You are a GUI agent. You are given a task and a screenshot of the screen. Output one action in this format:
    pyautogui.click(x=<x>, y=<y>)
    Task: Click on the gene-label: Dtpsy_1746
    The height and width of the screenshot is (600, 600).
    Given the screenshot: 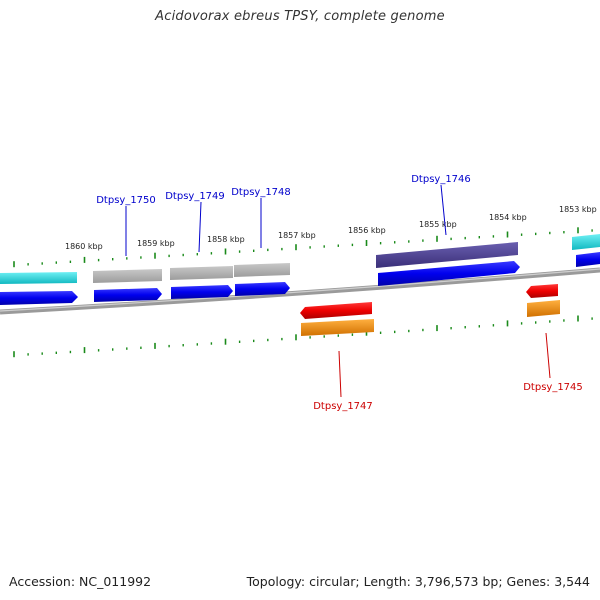 What is the action you would take?
    pyautogui.click(x=441, y=179)
    